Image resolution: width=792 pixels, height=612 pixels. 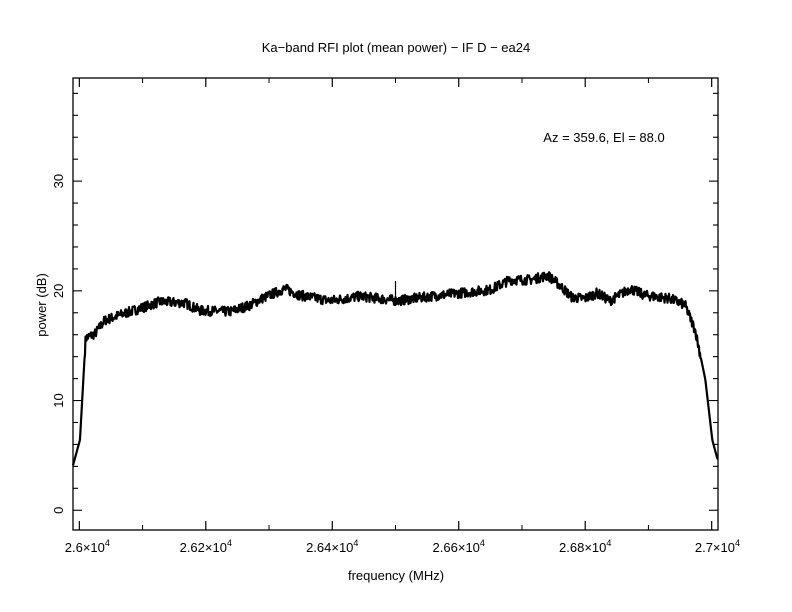 I want to click on az-el-annotation: Az = 359.6, El = 88.0, so click(x=603, y=137).